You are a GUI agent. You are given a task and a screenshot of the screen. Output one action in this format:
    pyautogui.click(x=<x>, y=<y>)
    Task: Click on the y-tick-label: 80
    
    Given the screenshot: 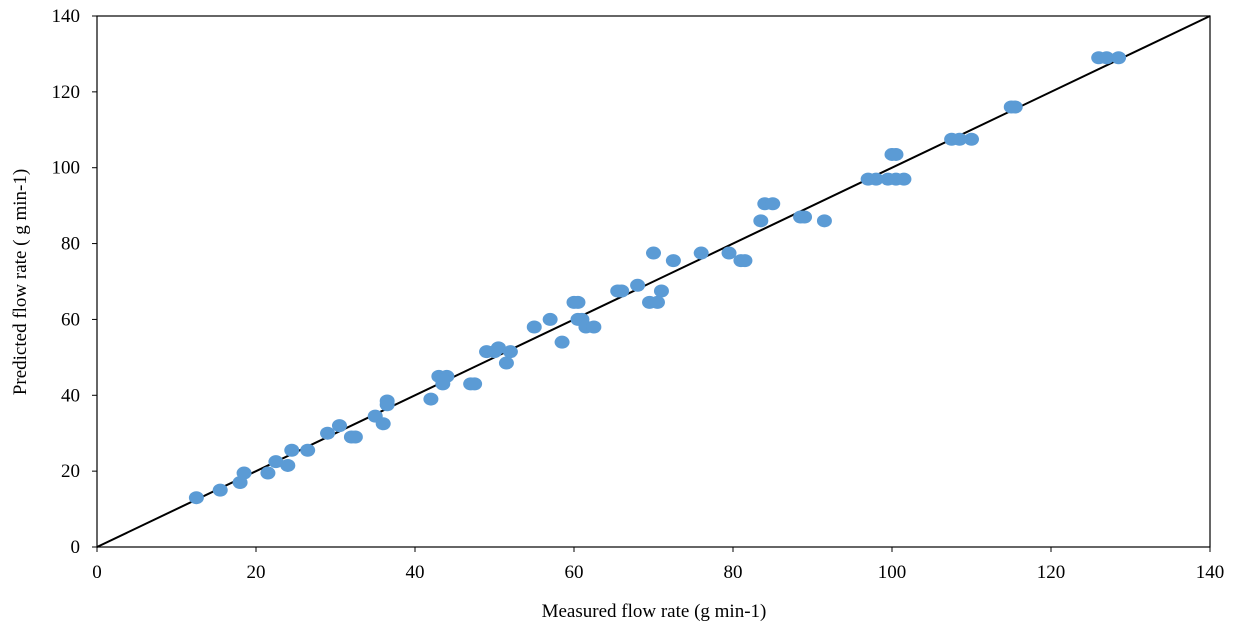 What is the action you would take?
    pyautogui.click(x=70, y=244)
    